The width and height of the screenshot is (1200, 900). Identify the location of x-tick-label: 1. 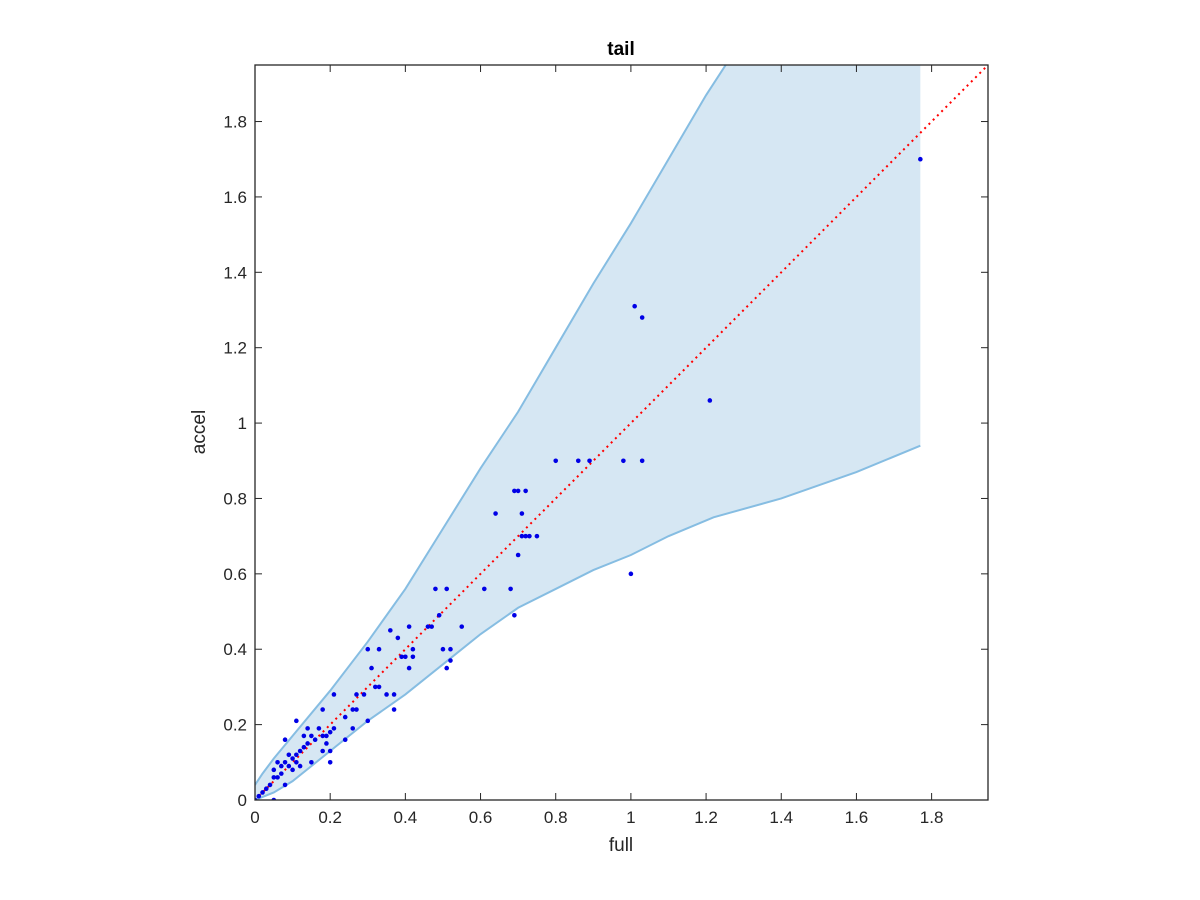
(630, 817).